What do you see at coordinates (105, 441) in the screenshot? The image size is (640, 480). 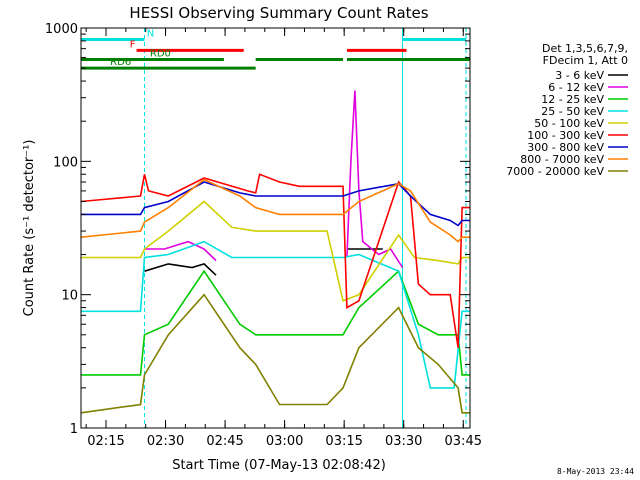 I see `x-tick-label-0: 02:15` at bounding box center [105, 441].